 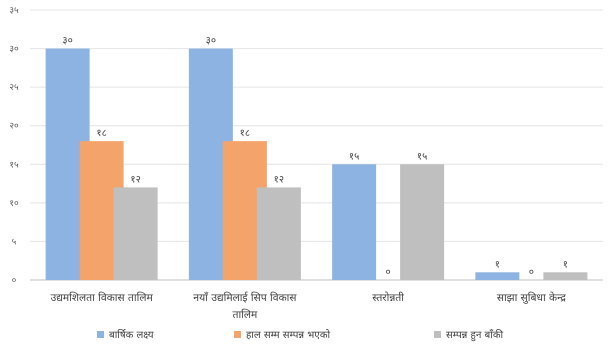 What do you see at coordinates (14, 50) in the screenshot?
I see `y-tick-label: ३०` at bounding box center [14, 50].